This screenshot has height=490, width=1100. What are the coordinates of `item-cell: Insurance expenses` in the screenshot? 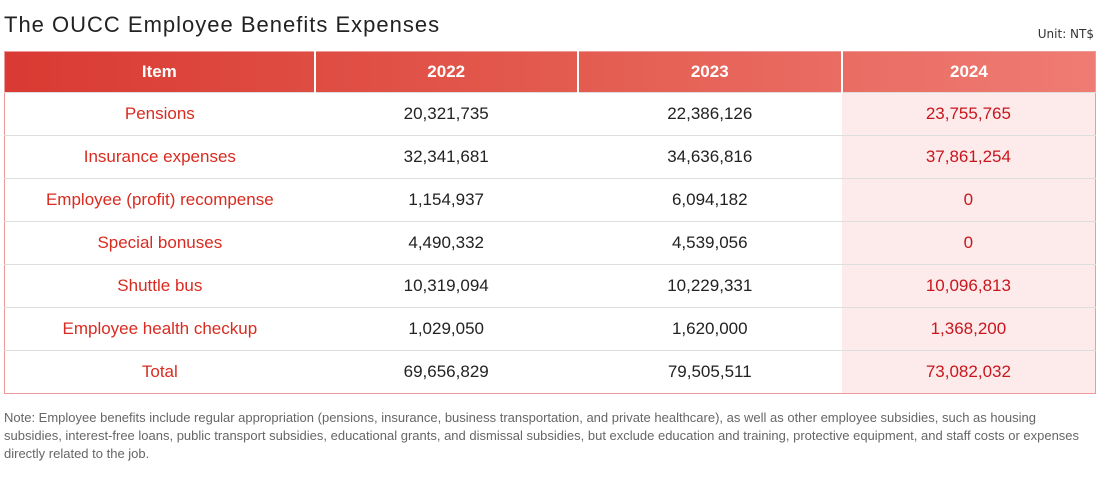 It's located at (159, 157).